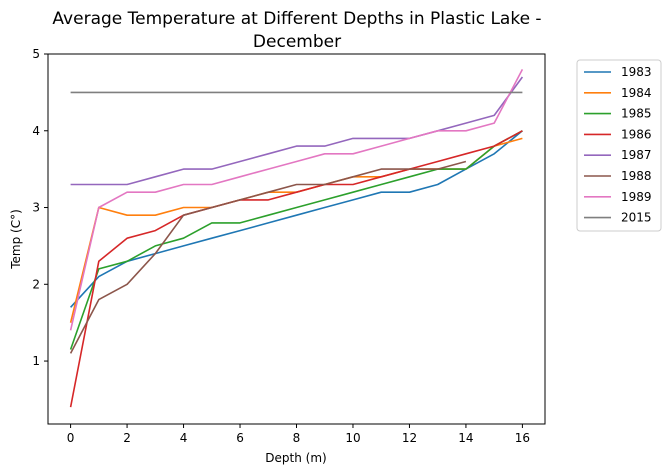  I want to click on x-tick-label: 10, so click(352, 438).